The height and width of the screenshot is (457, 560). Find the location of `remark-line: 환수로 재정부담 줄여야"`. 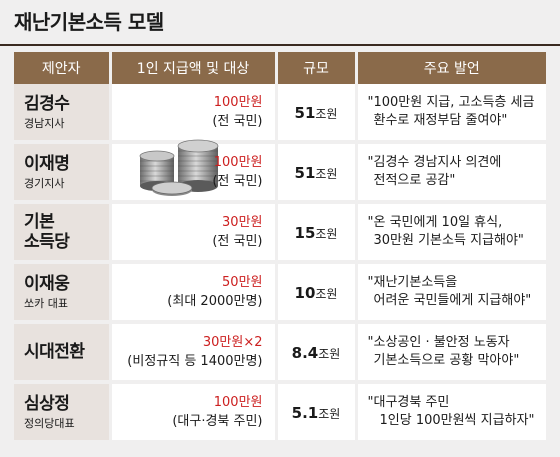

remark-line: 환수로 재정부담 줄여야" is located at coordinates (440, 120).